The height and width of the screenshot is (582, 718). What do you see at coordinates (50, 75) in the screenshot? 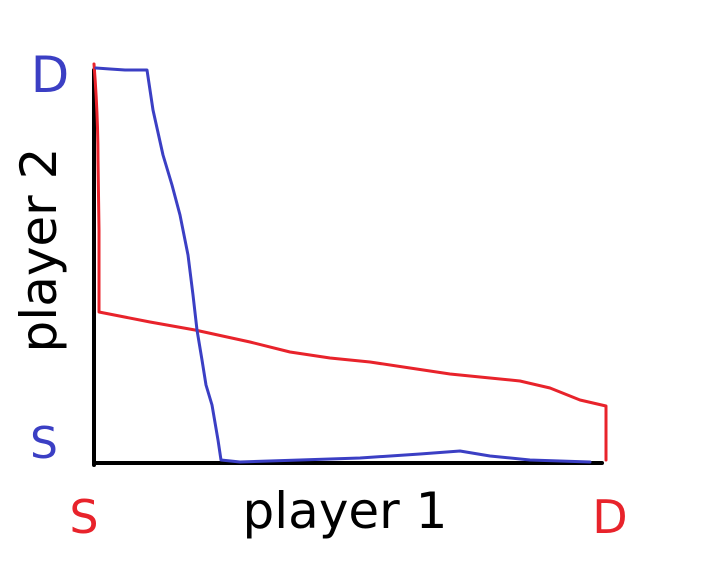
I see `y-end-label: D` at bounding box center [50, 75].